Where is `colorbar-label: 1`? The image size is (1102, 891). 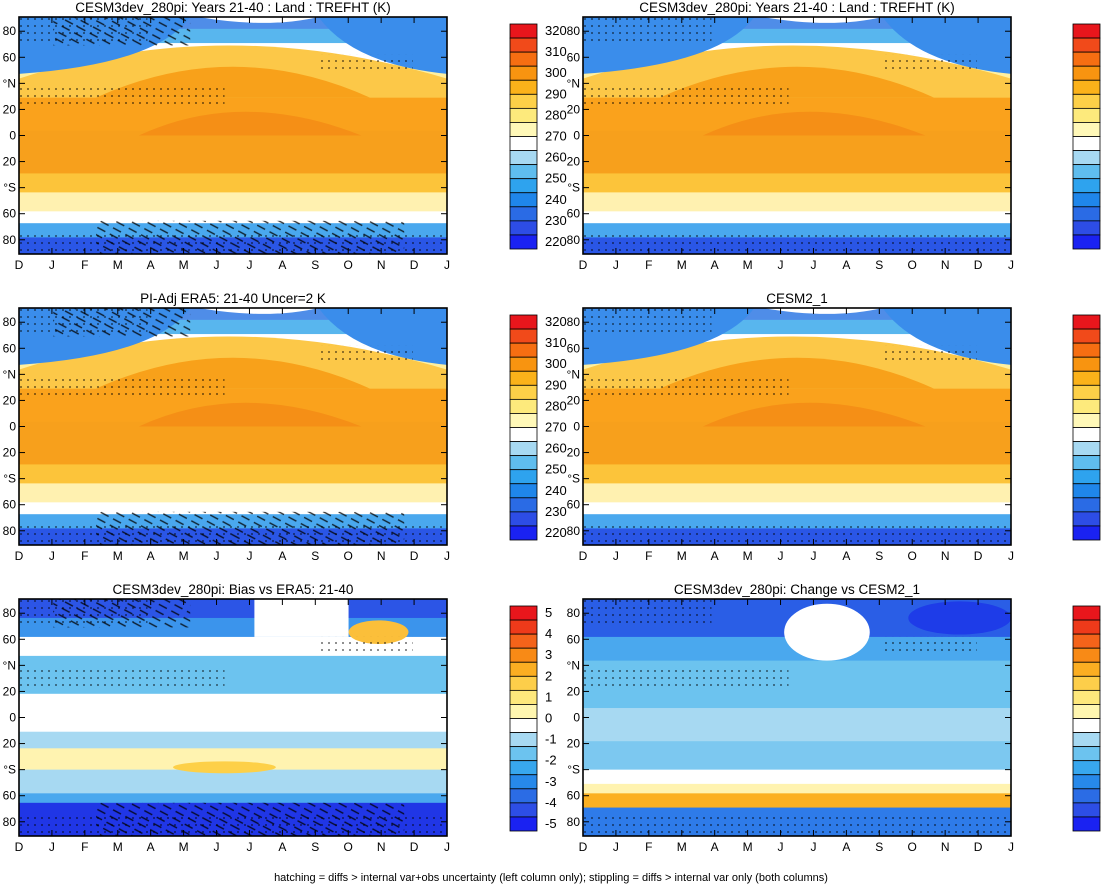 colorbar-label: 1 is located at coordinates (548, 696).